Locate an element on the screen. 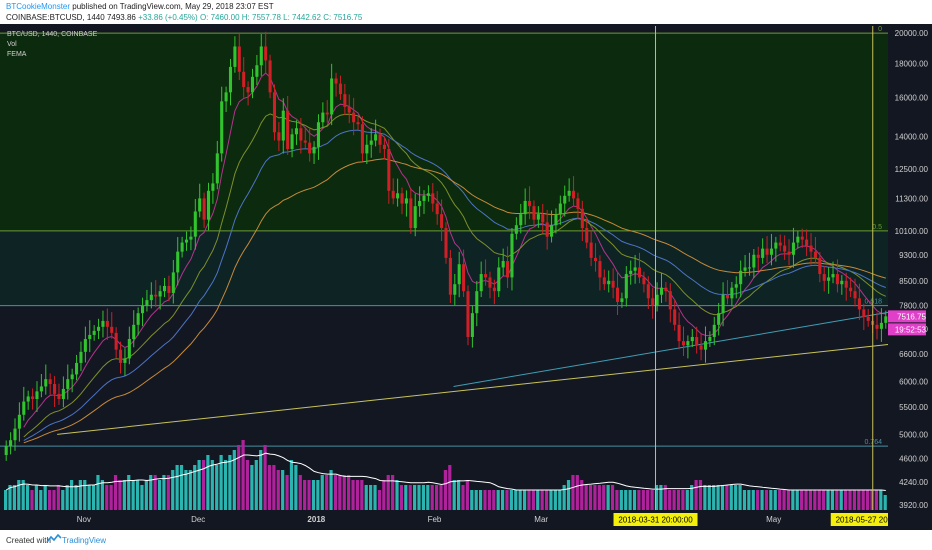 The image size is (932, 550). volume-bars is located at coordinates (445, 475).